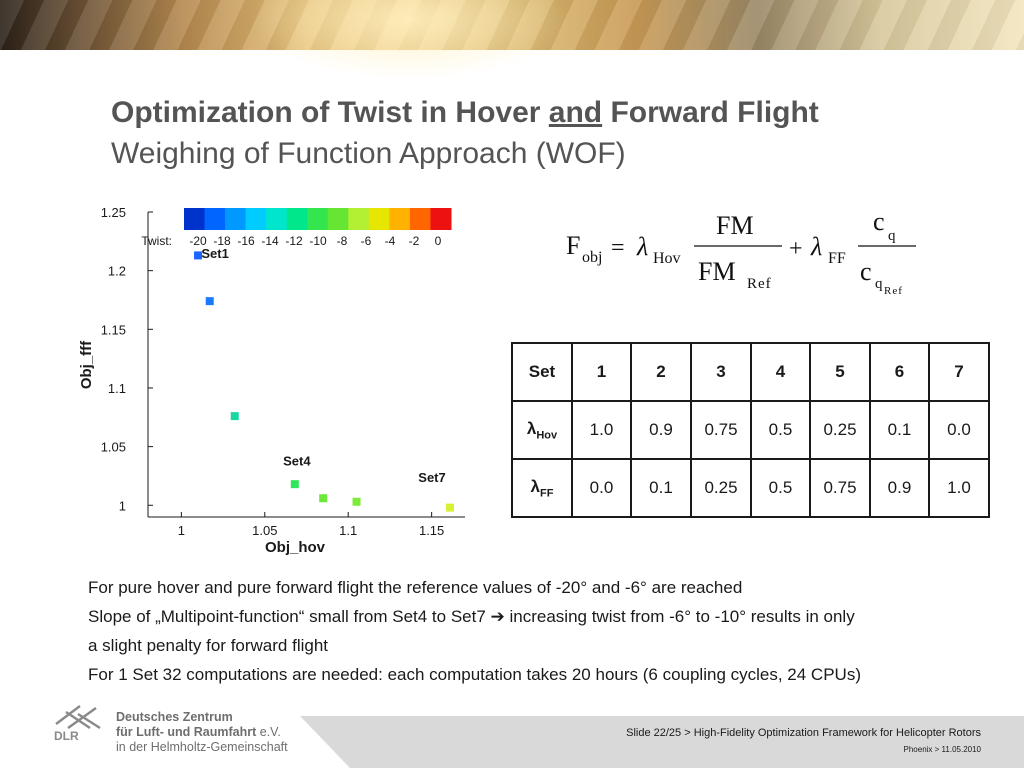 This screenshot has width=1024, height=768. Describe the element at coordinates (127, 359) in the screenshot. I see `y-ticks: 1 1.05 1.1 1.15 1.2 1.25` at that location.